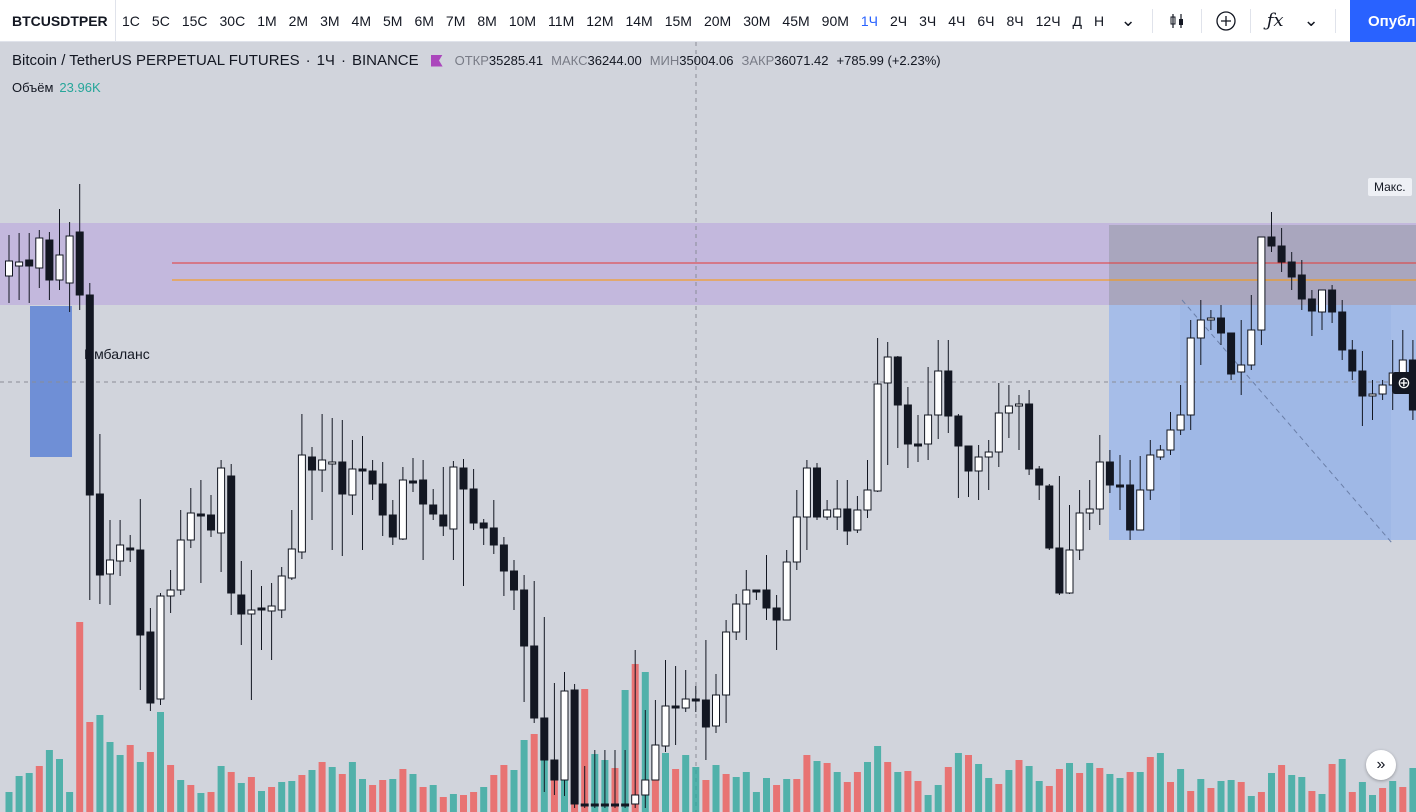 This screenshot has width=1416, height=812. Describe the element at coordinates (117, 354) in the screenshot. I see `imbalance-label: Имбаланс` at that location.